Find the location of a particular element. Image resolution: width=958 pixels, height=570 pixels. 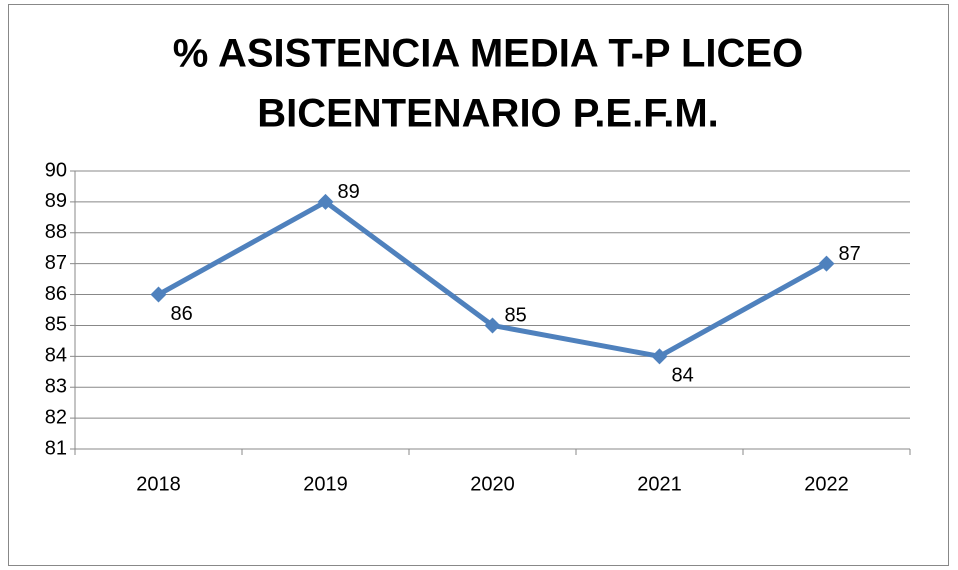

data-label: 84 is located at coordinates (683, 376).